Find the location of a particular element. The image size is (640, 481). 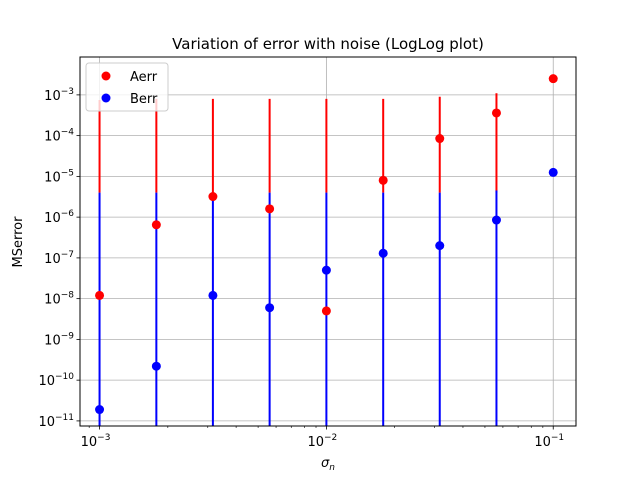

x-axis-label: σn is located at coordinates (328, 464).